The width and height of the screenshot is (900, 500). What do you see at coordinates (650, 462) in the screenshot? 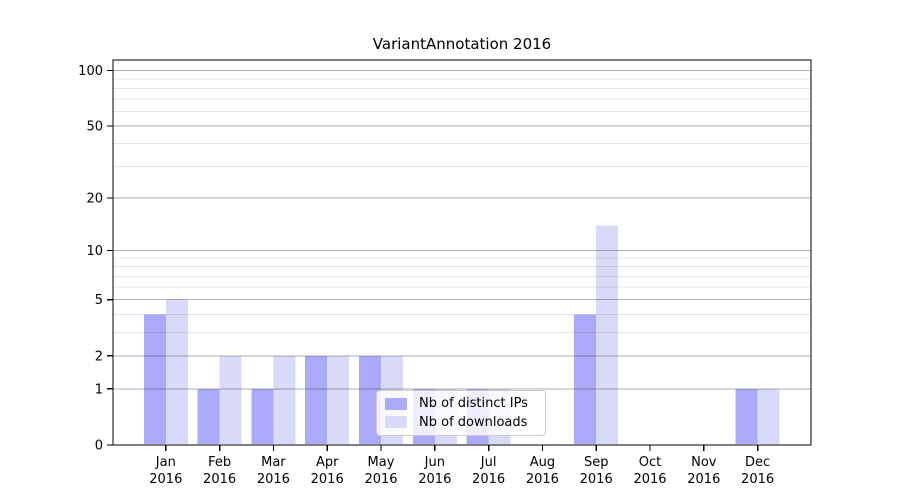
I see `x-tick-label-month: Oct` at bounding box center [650, 462].